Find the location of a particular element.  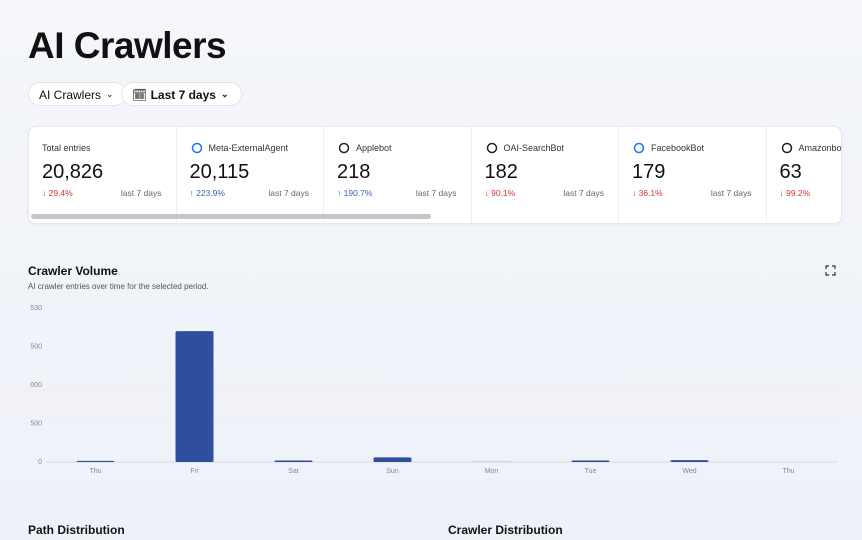

card-name: Meta-ExternalAgent is located at coordinates (248, 148).